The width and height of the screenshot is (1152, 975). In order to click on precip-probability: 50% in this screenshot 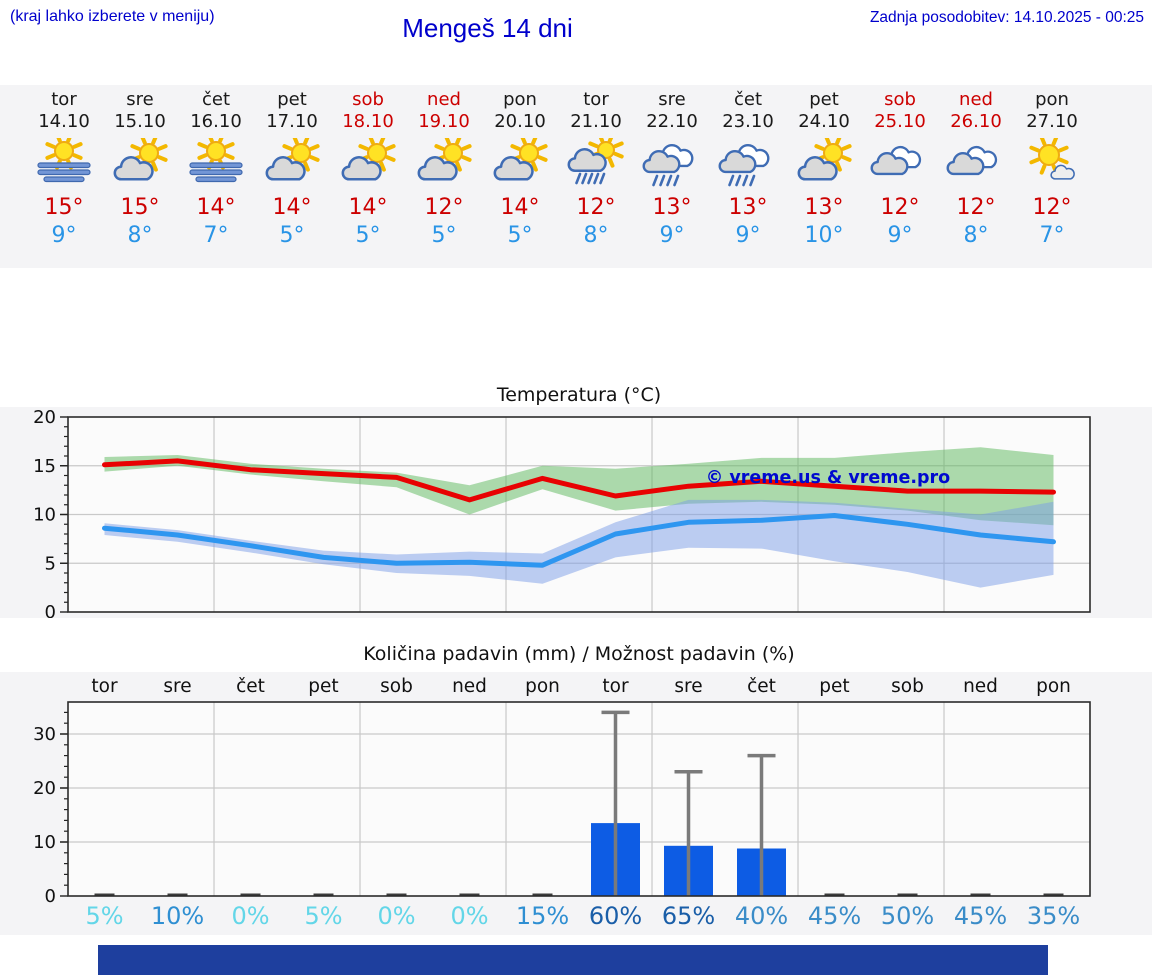, I will do `click(907, 916)`.